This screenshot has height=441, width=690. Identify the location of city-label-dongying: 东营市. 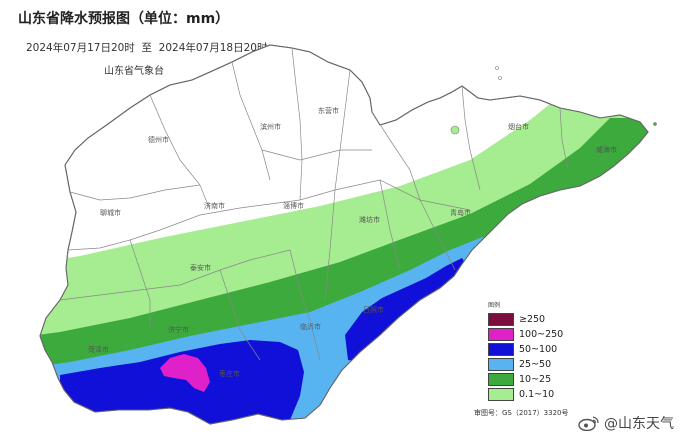
(328, 110).